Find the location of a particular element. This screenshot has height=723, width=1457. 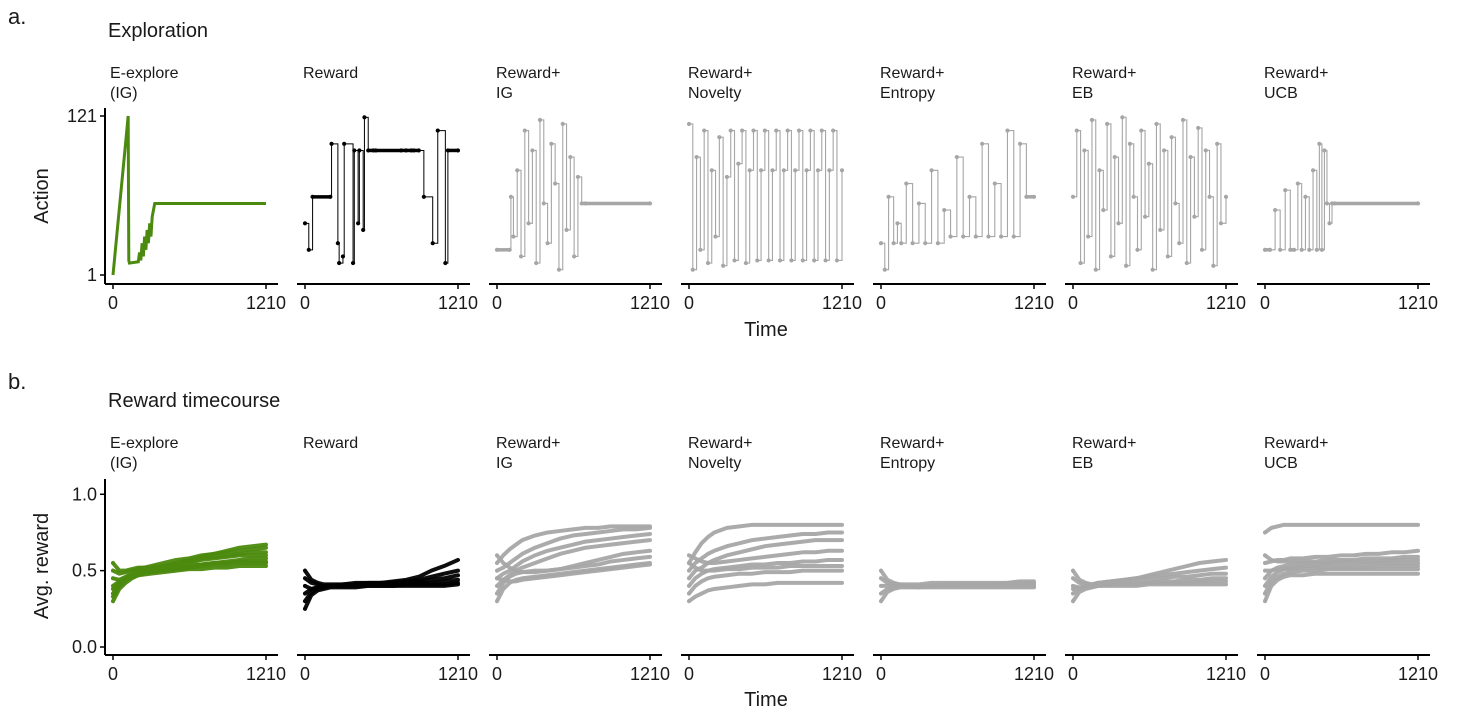

action-step-line is located at coordinates (381, 190).